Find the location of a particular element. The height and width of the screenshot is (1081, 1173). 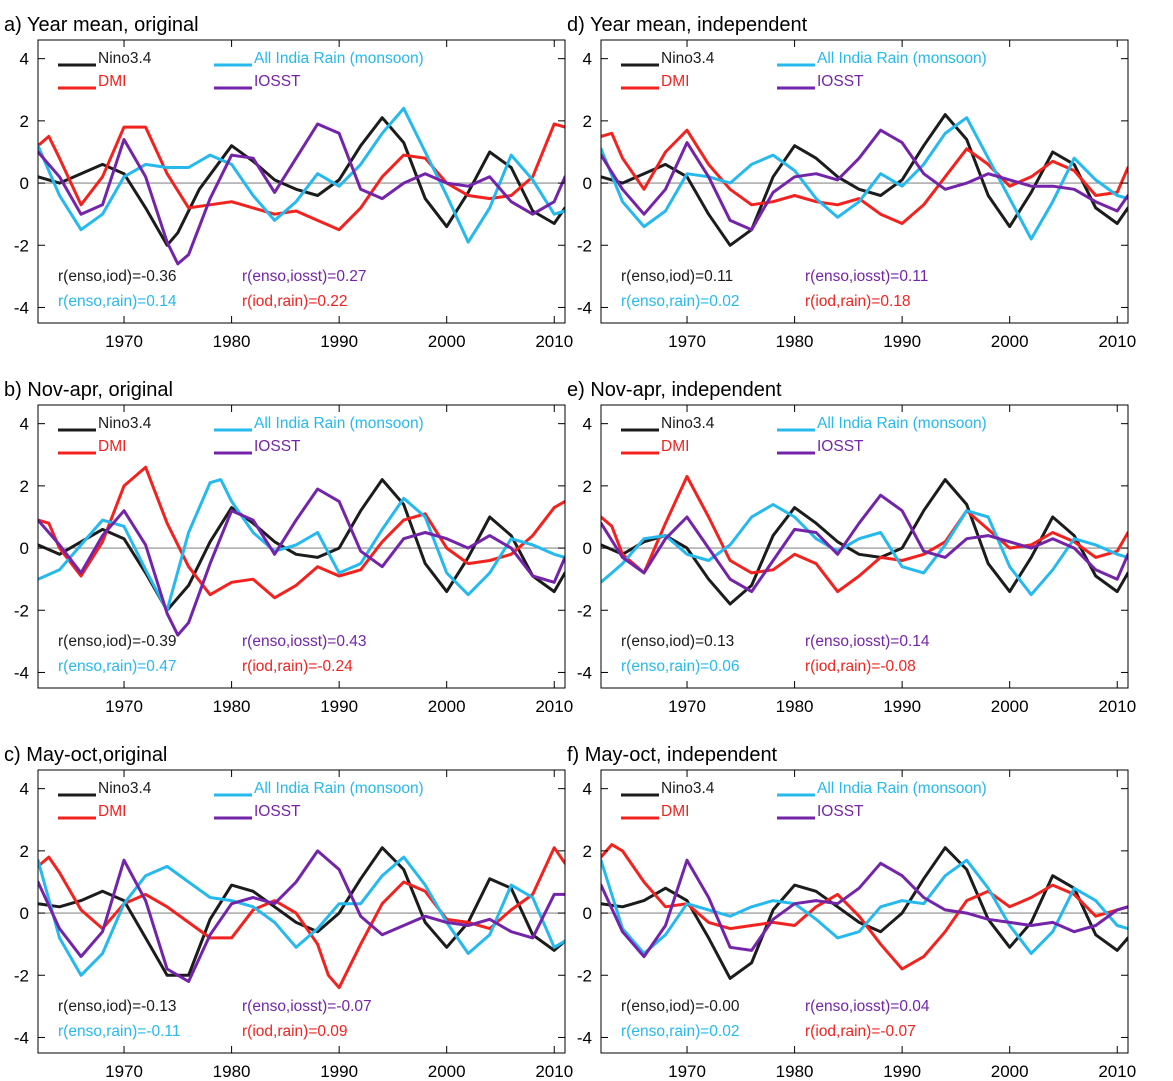

stat-iod-rain: r(iod,rain)=-0.07 is located at coordinates (860, 1031).